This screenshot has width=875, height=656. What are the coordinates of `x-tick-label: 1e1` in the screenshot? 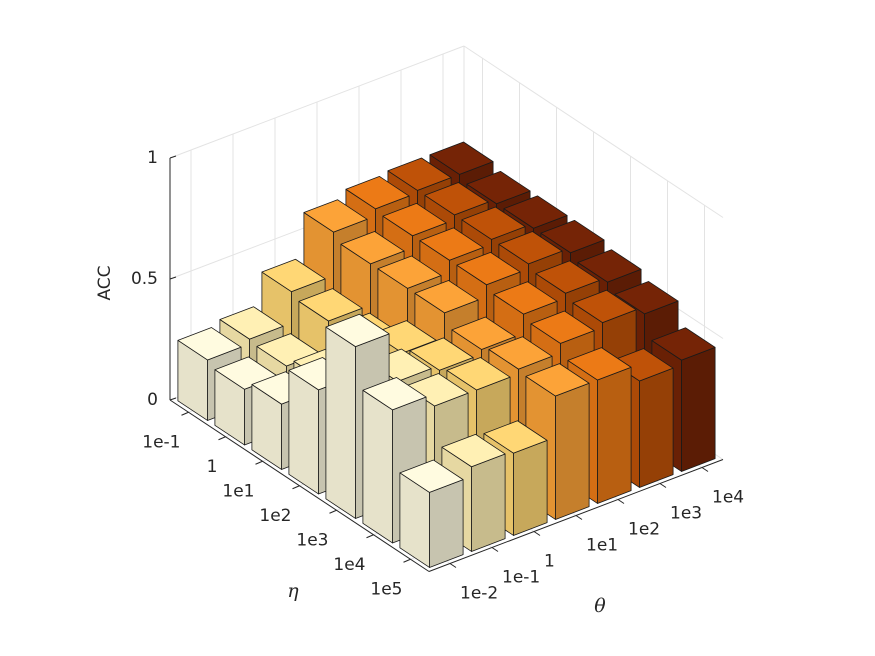 It's located at (602, 546).